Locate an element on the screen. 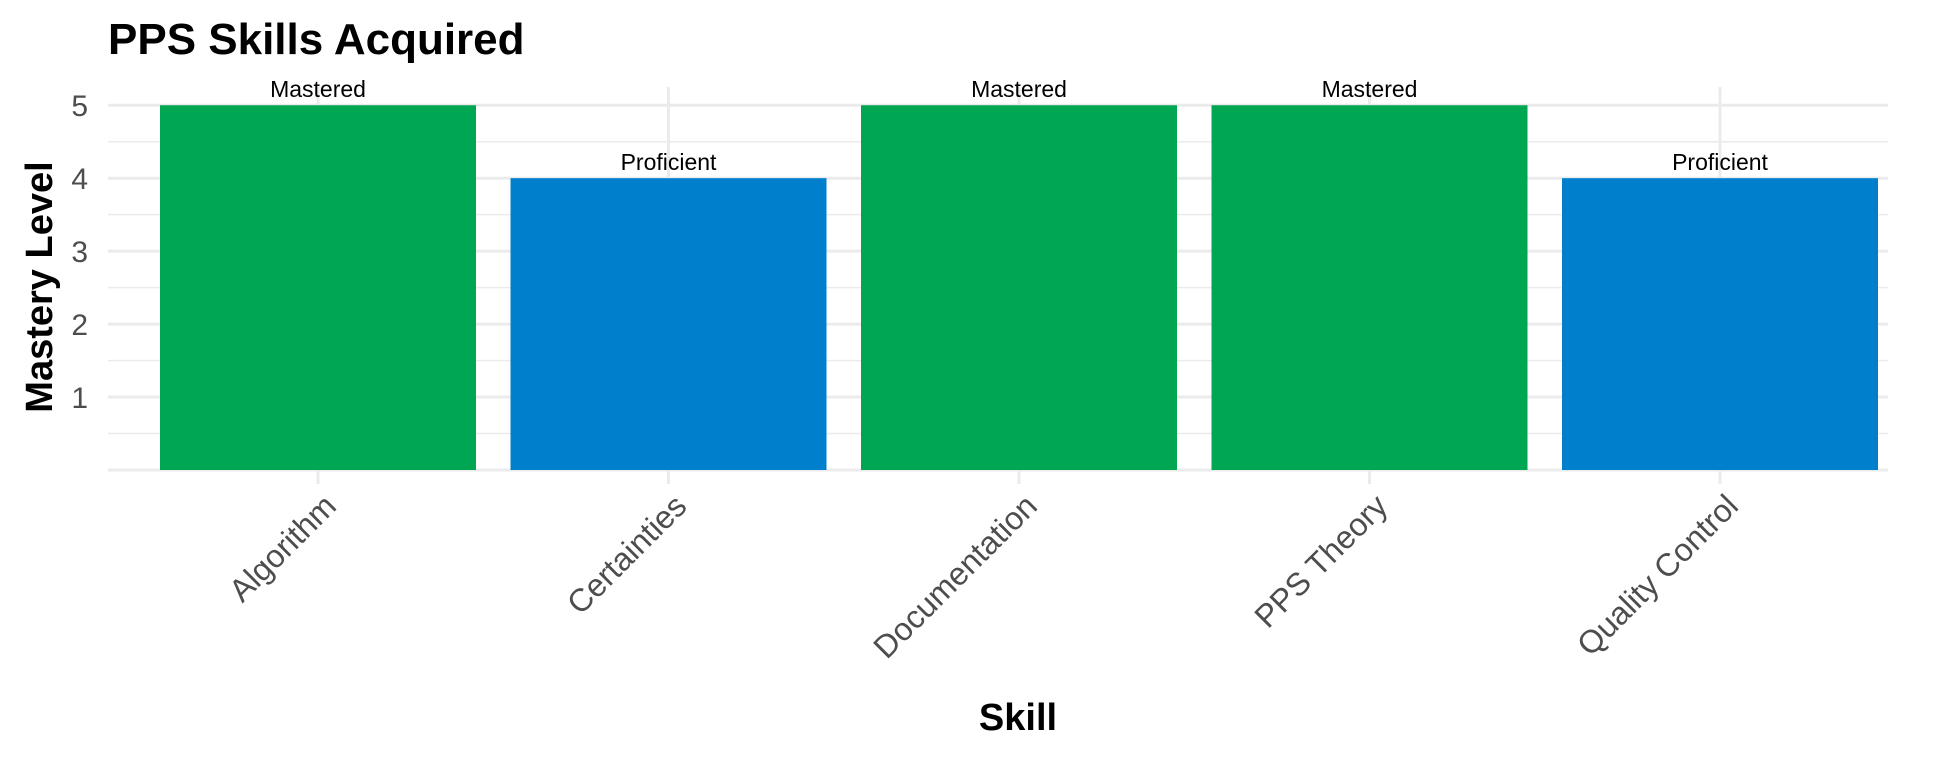 This screenshot has width=1944, height=761. y-tick-label: 1 is located at coordinates (79, 398).